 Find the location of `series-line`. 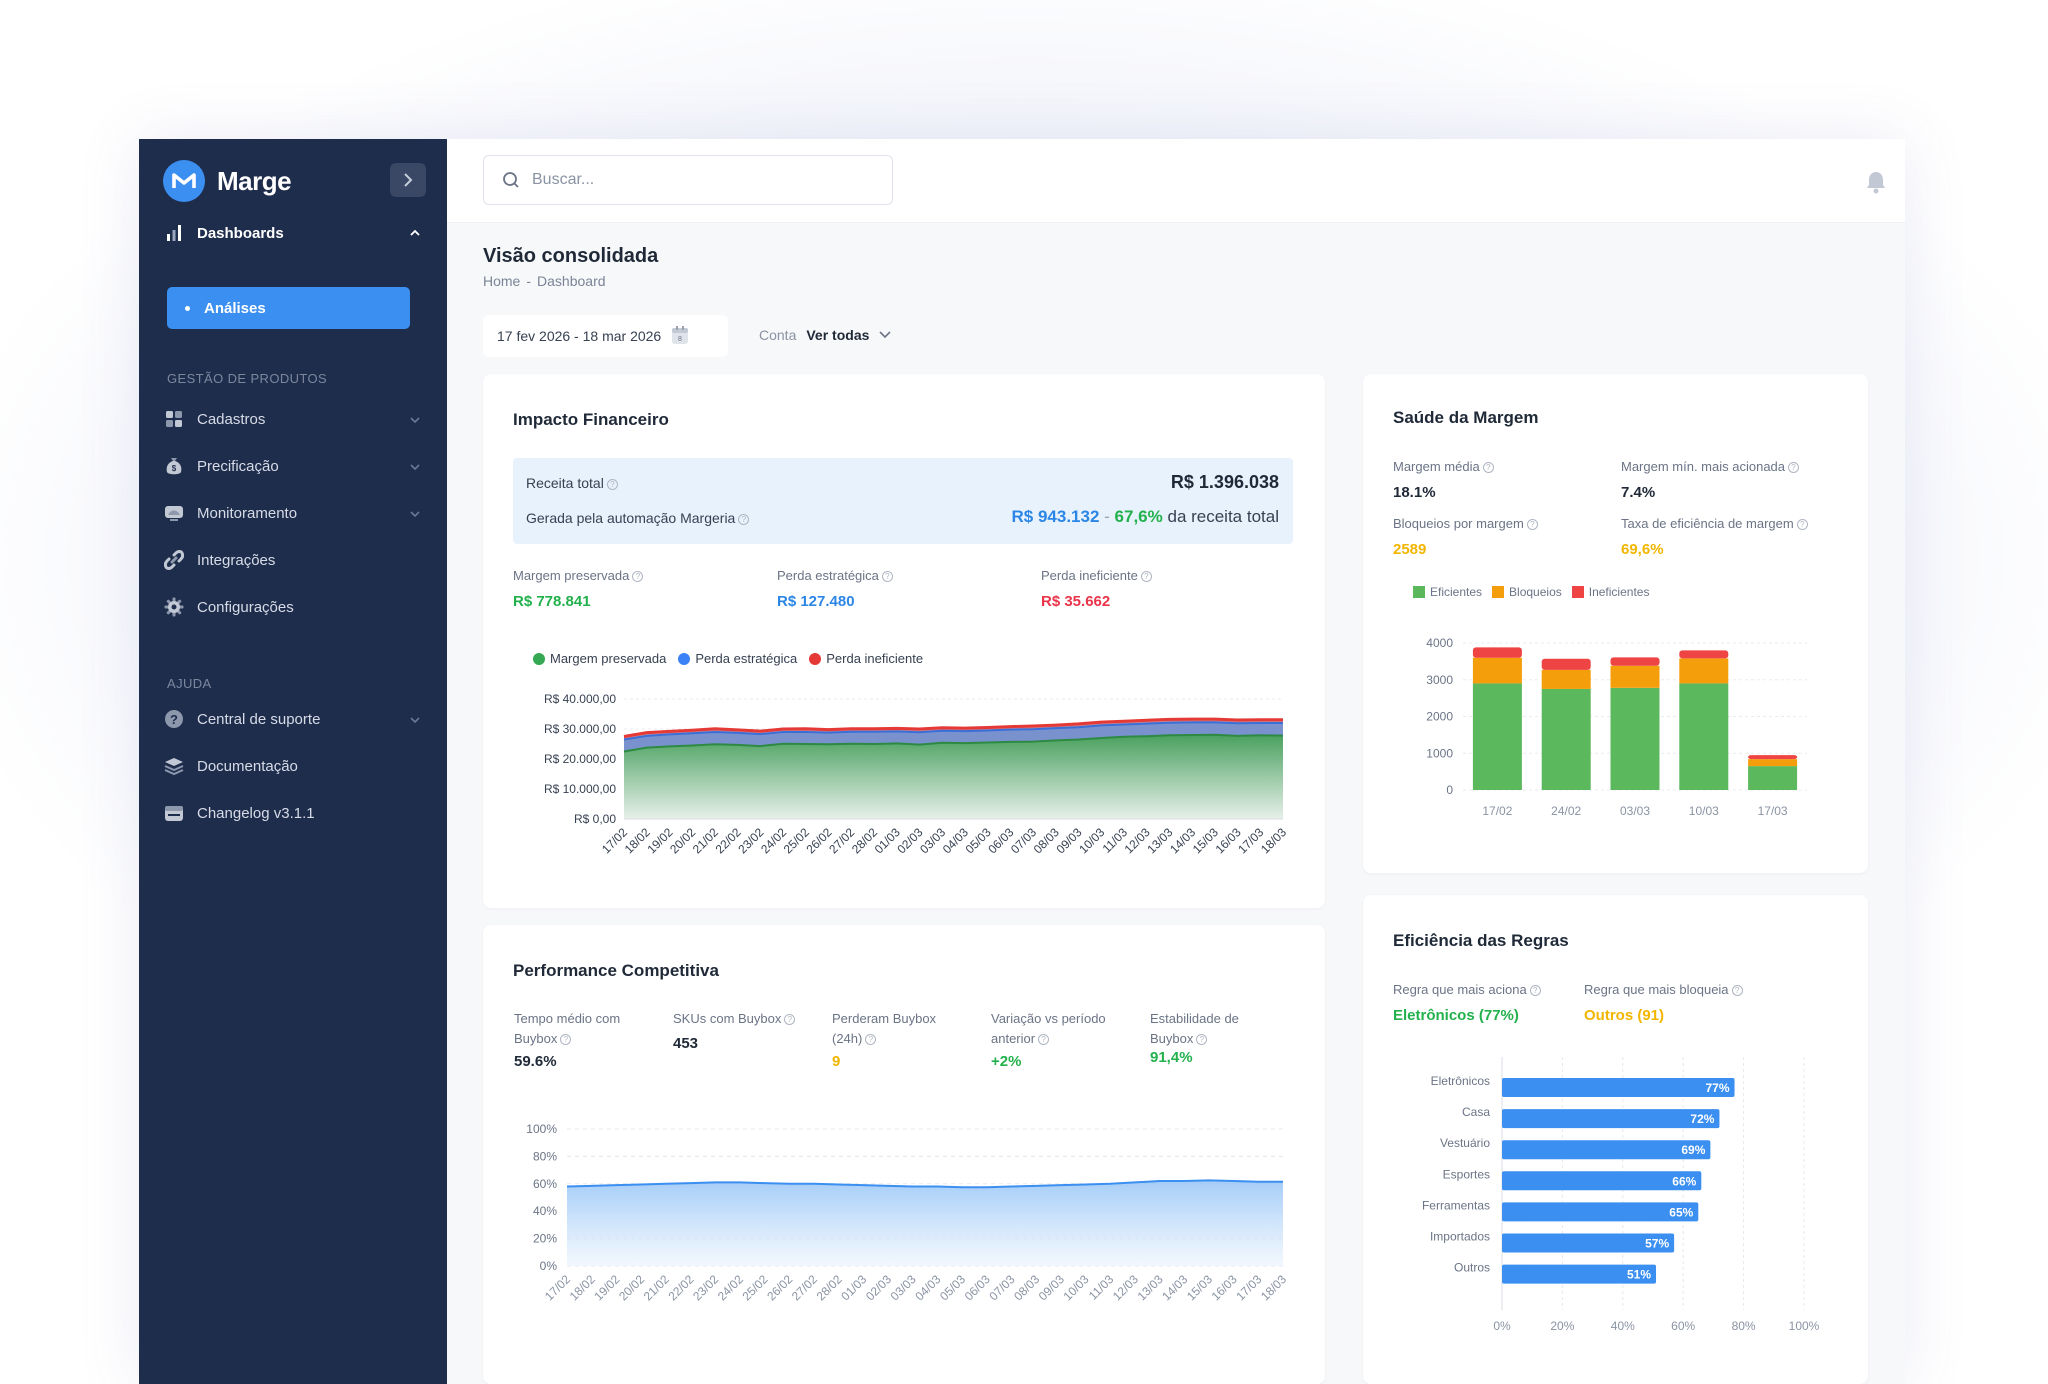

series-line is located at coordinates (953, 743).